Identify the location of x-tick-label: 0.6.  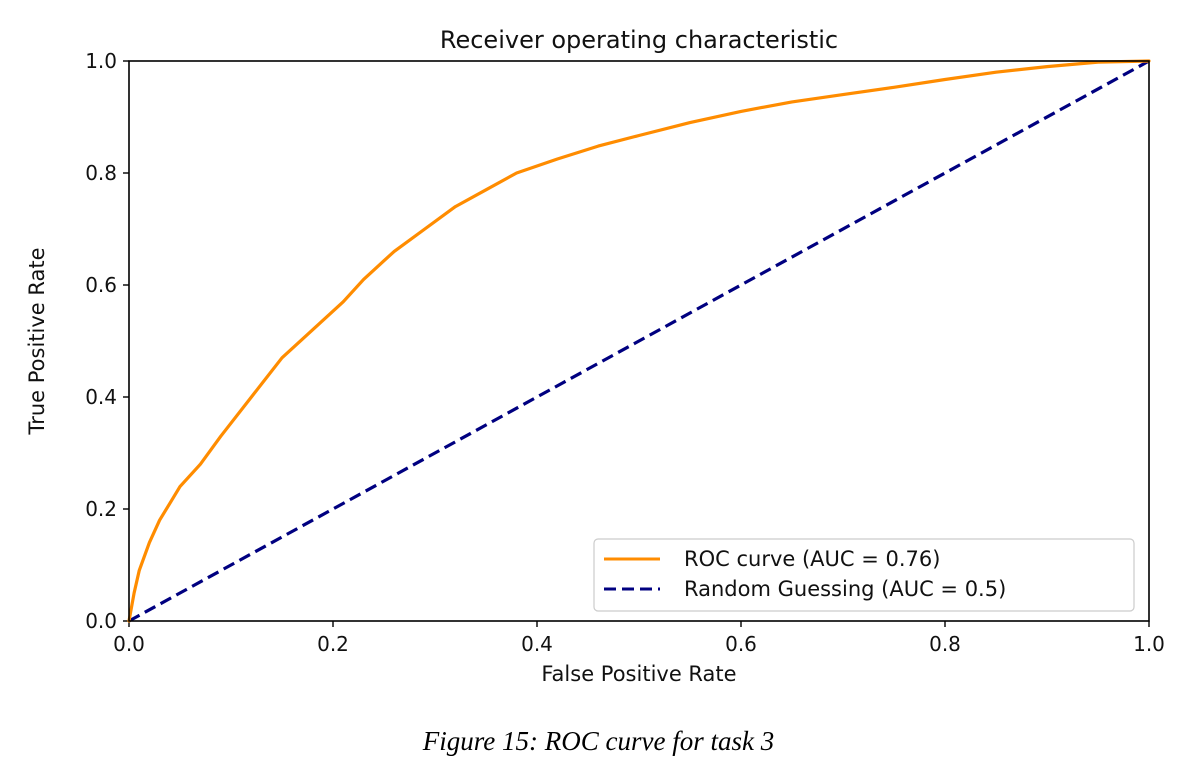
(741, 644).